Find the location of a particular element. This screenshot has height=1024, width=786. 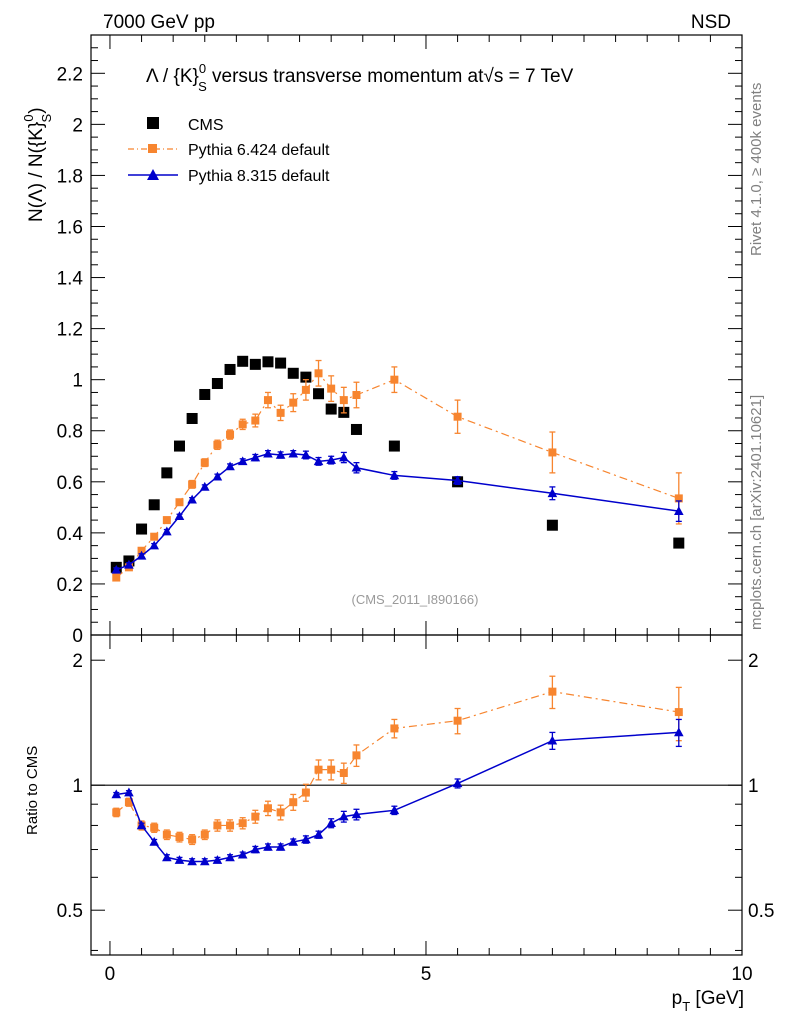

title-sup: 0 is located at coordinates (202, 68).